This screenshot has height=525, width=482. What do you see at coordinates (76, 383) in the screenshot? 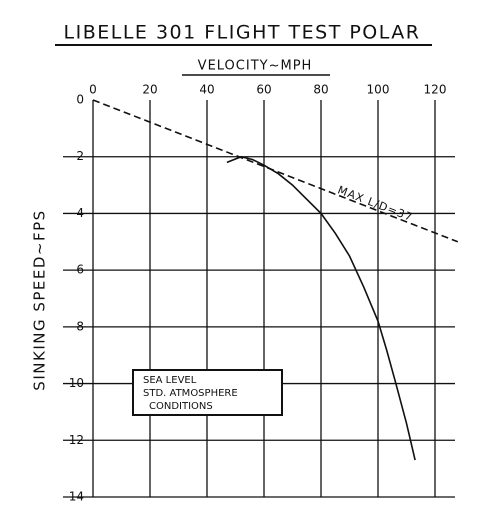
I see `y-tick-label: 10` at bounding box center [76, 383].